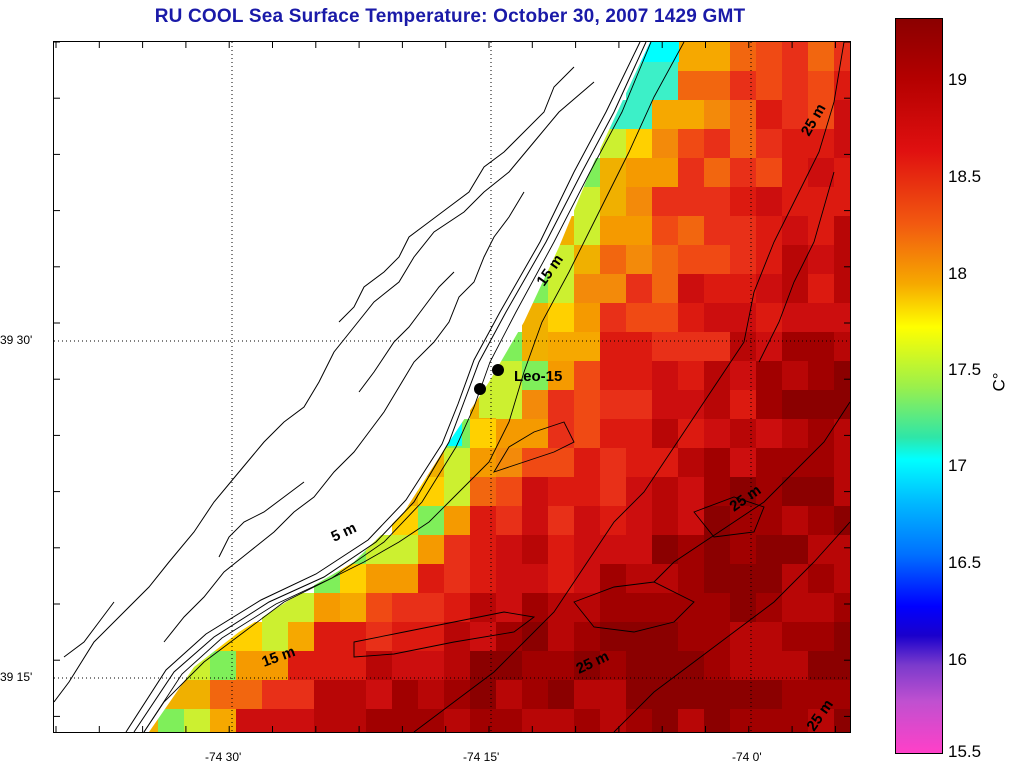 This screenshot has width=1015, height=768. What do you see at coordinates (957, 465) in the screenshot?
I see `colorbar-tick-17: 17` at bounding box center [957, 465].